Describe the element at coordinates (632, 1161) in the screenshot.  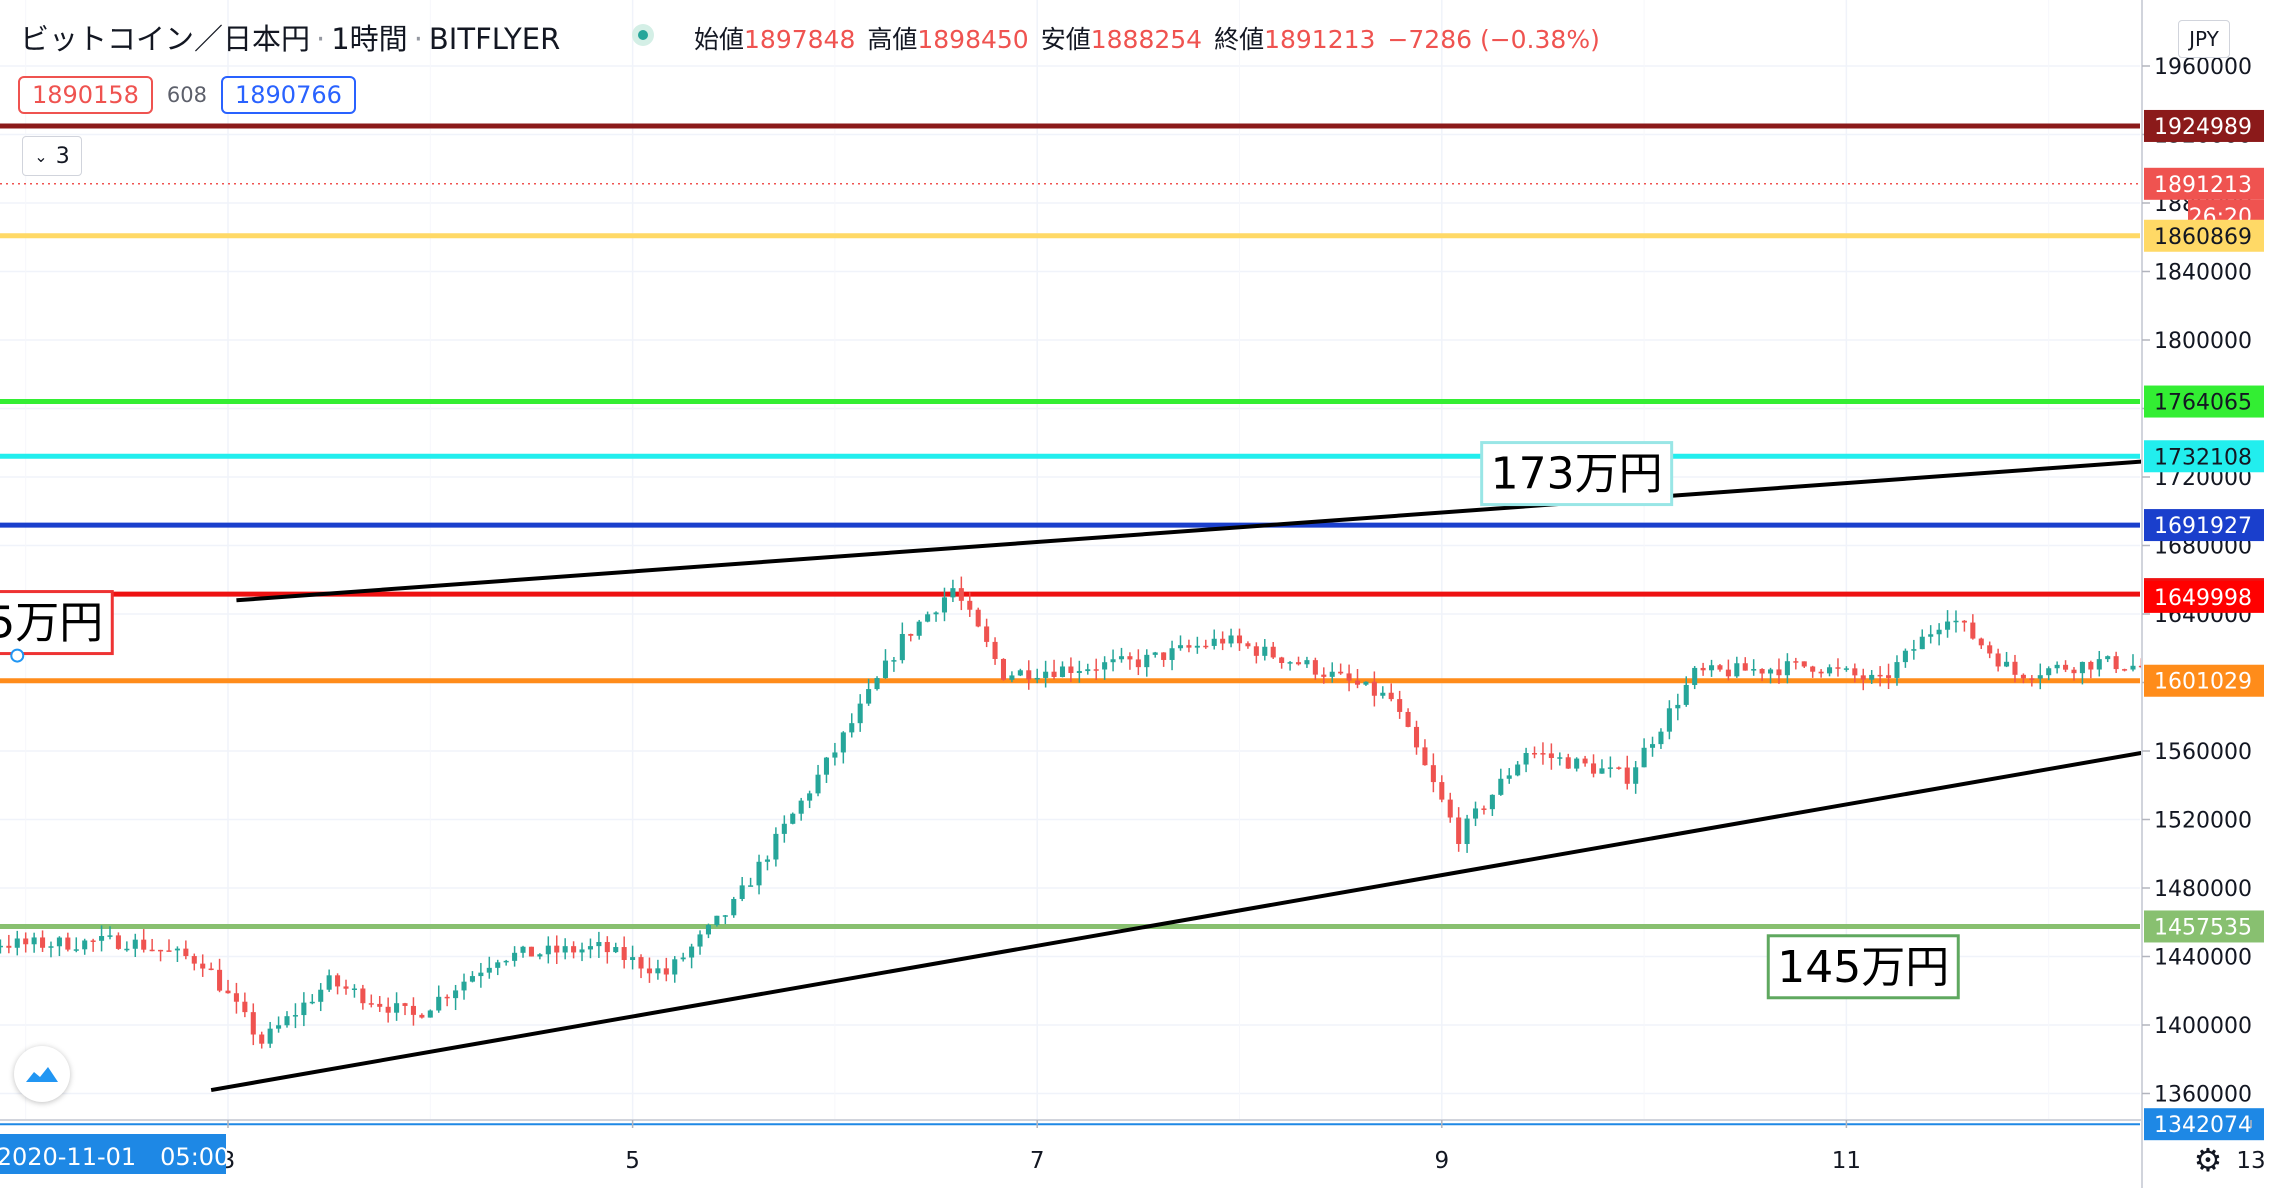
I see `x-tick-label: 5` at that location.